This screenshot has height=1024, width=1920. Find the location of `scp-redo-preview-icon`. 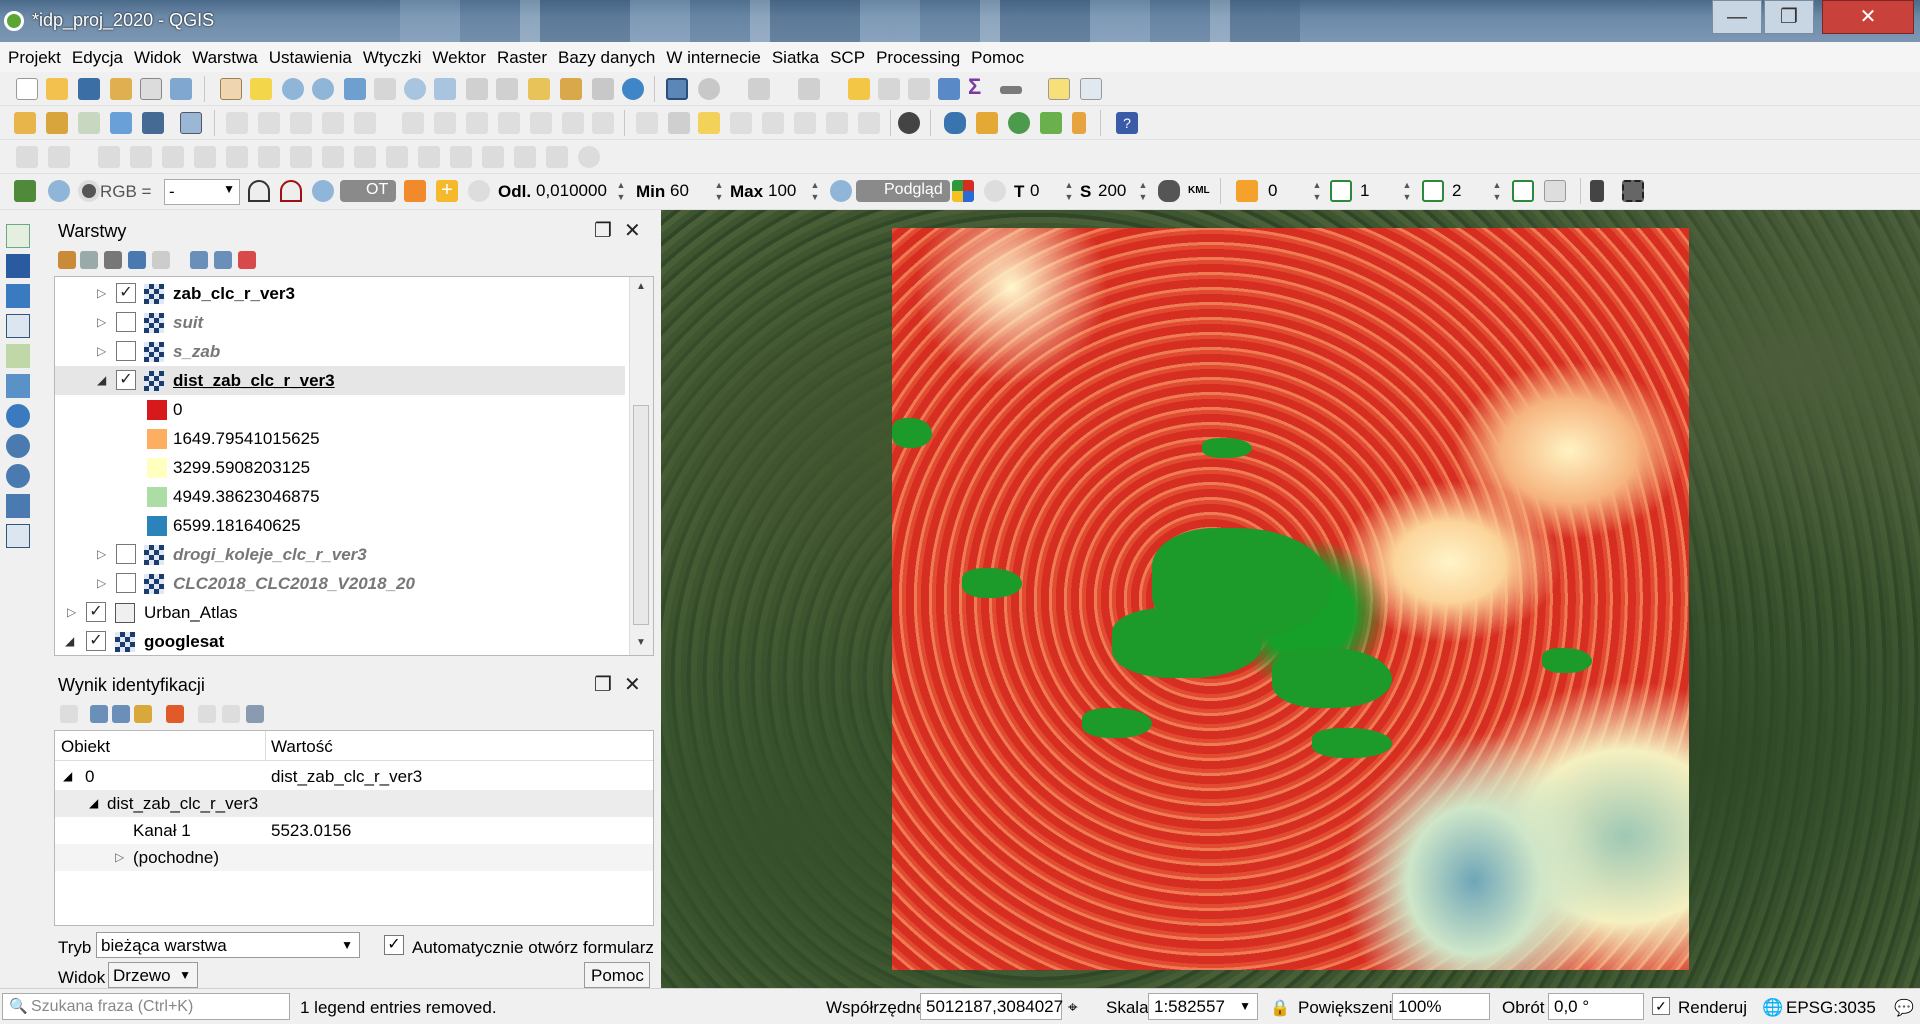

scp-redo-preview-icon is located at coordinates (995, 191).